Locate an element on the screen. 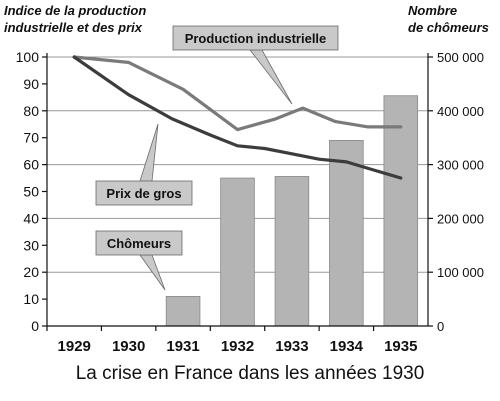 This screenshot has height=401, width=500. x-tick-label: 1930 is located at coordinates (128, 346).